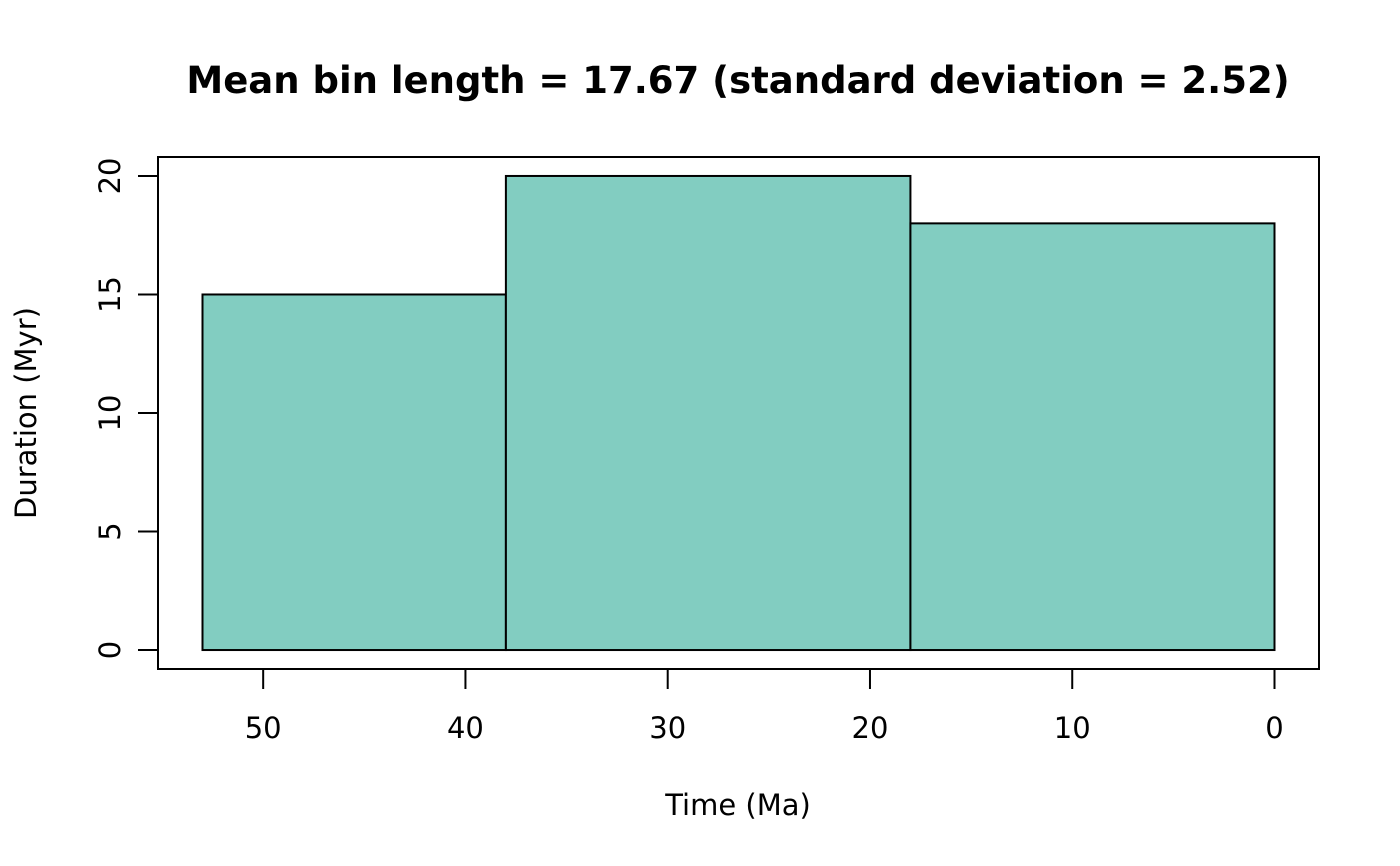 The width and height of the screenshot is (1400, 866). What do you see at coordinates (110, 294) in the screenshot?
I see `y-tick-label-15: 15` at bounding box center [110, 294].